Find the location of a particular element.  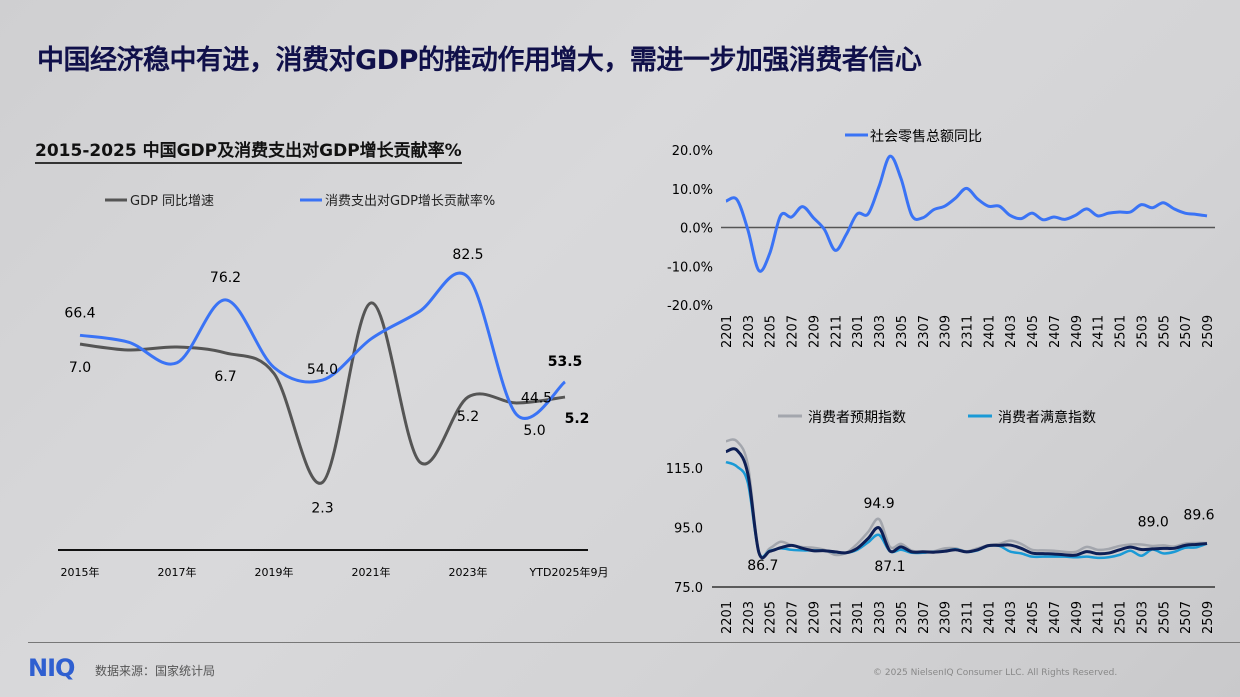

x-tick-label: 2017年 is located at coordinates (177, 572).